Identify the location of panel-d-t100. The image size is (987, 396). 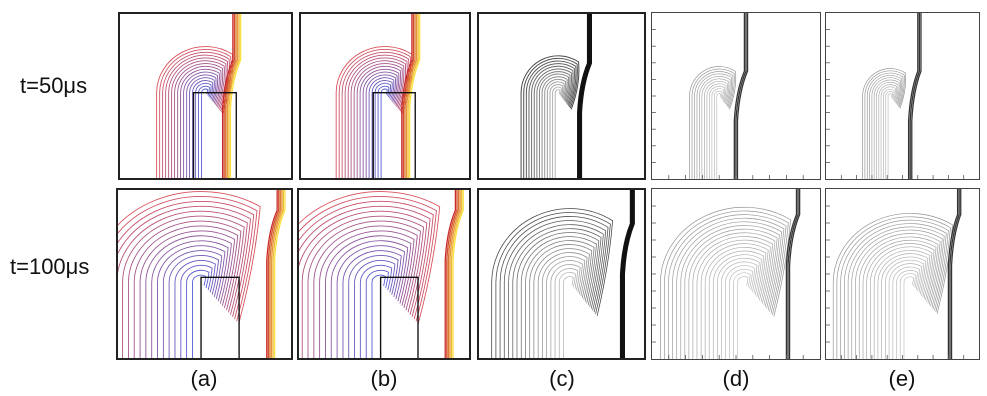
(736, 274).